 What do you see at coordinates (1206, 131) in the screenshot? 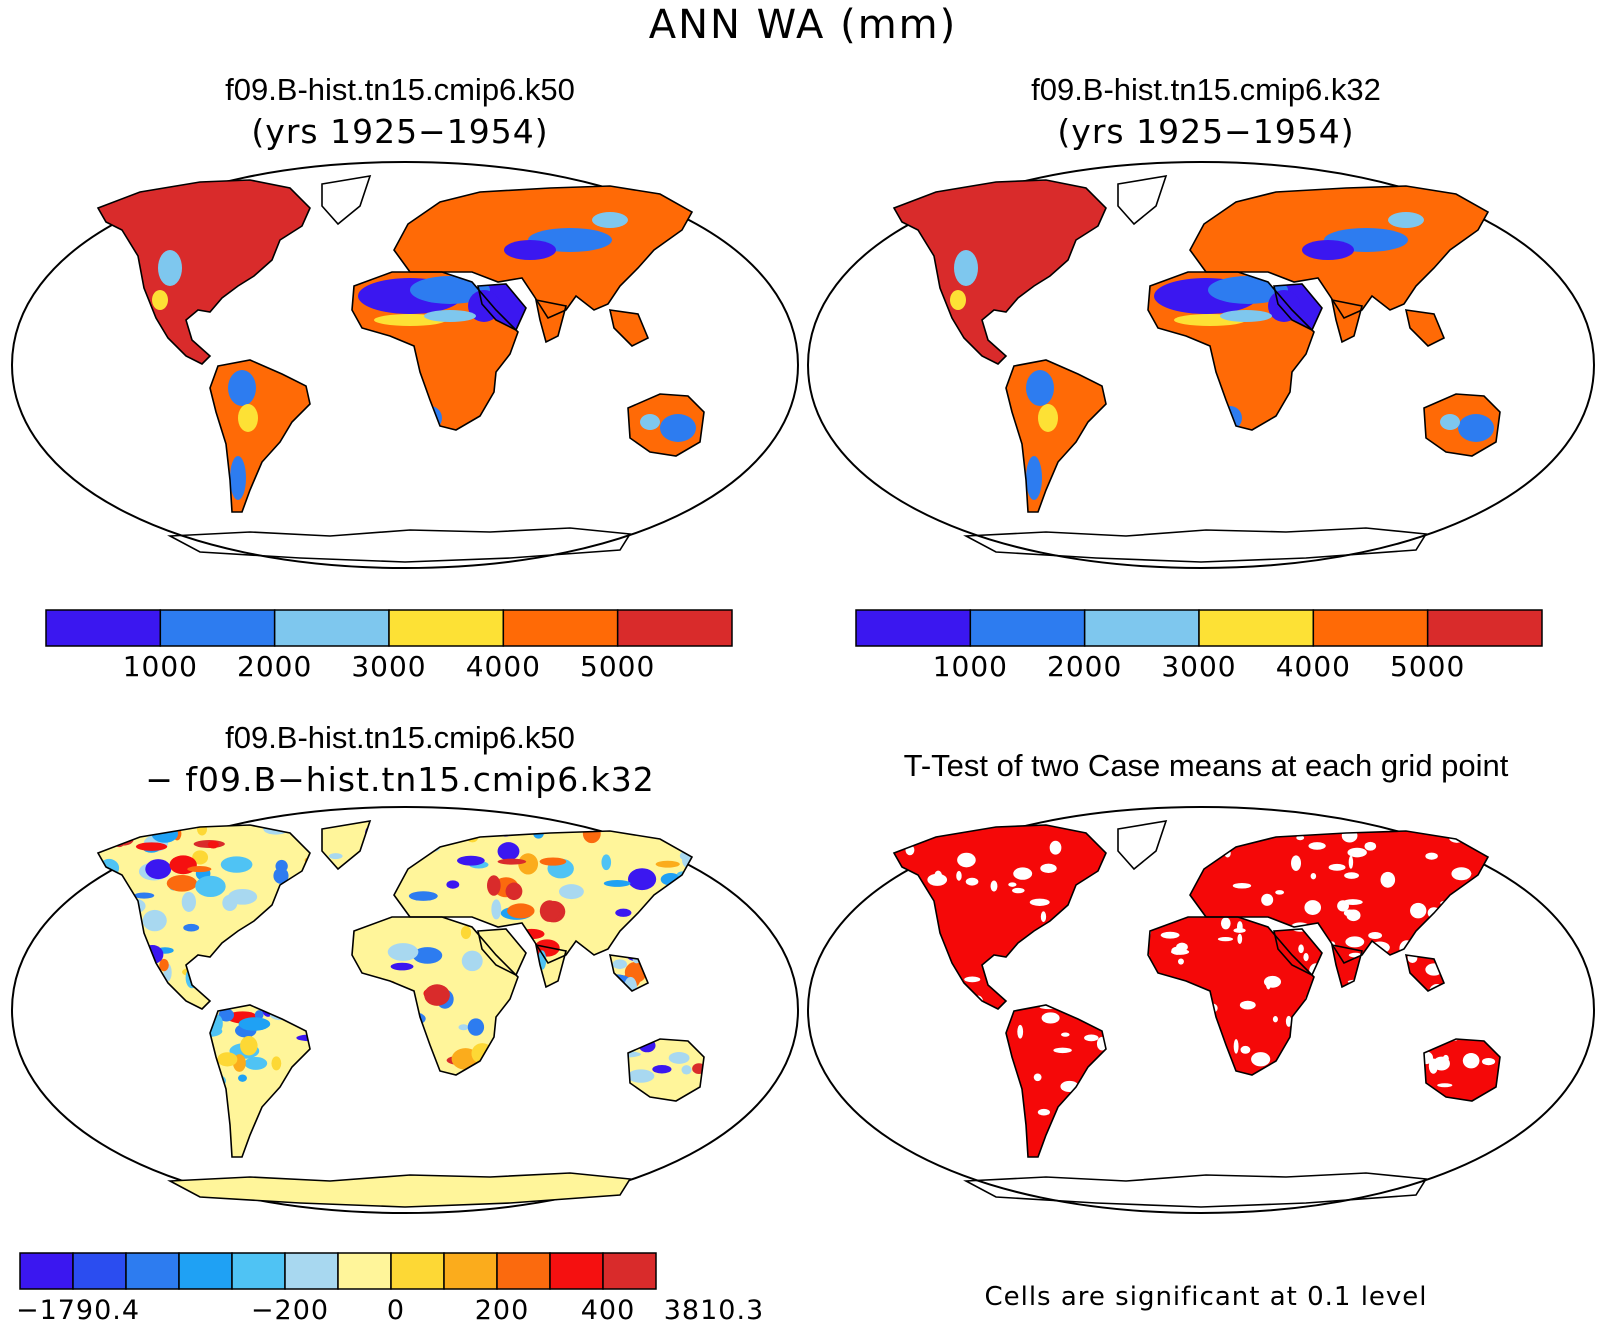
I see `panel2-subtitle: (yrs 1925−1954)` at bounding box center [1206, 131].